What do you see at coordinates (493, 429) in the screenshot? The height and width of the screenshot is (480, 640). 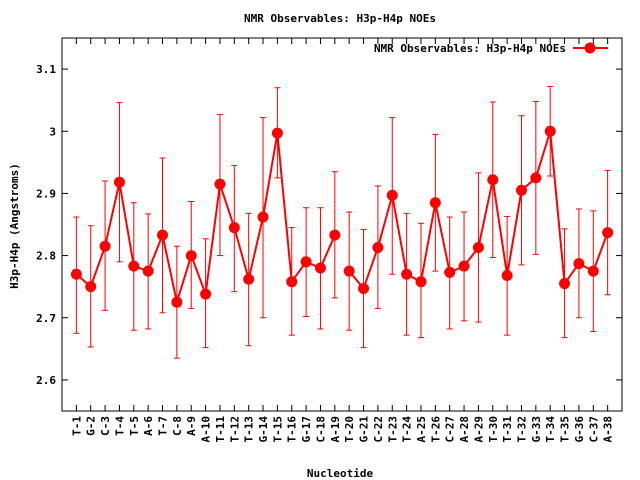 I see `x-tick-label: T-30` at bounding box center [493, 429].